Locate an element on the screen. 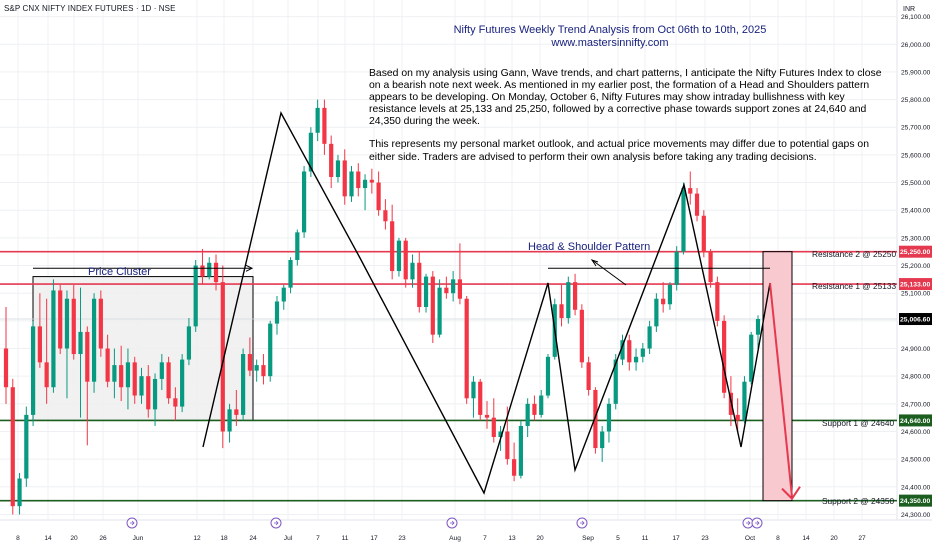  title-line-2: www.mastersinnifty.com is located at coordinates (610, 43).